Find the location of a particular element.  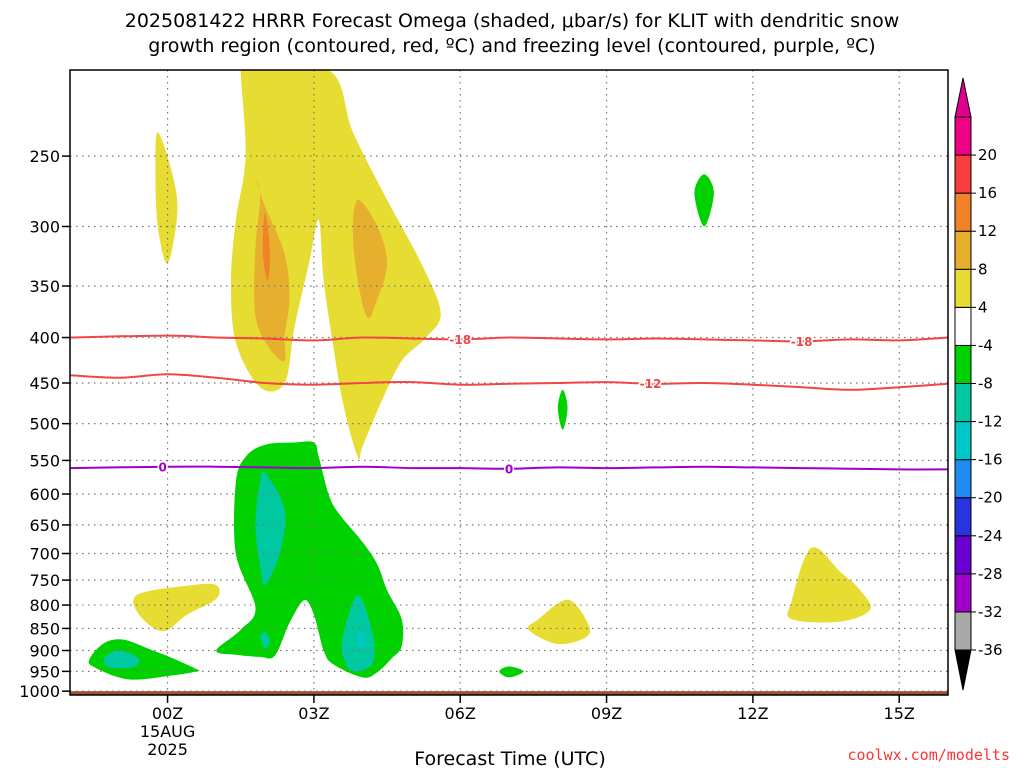

surface-band is located at coordinates (509, 693).